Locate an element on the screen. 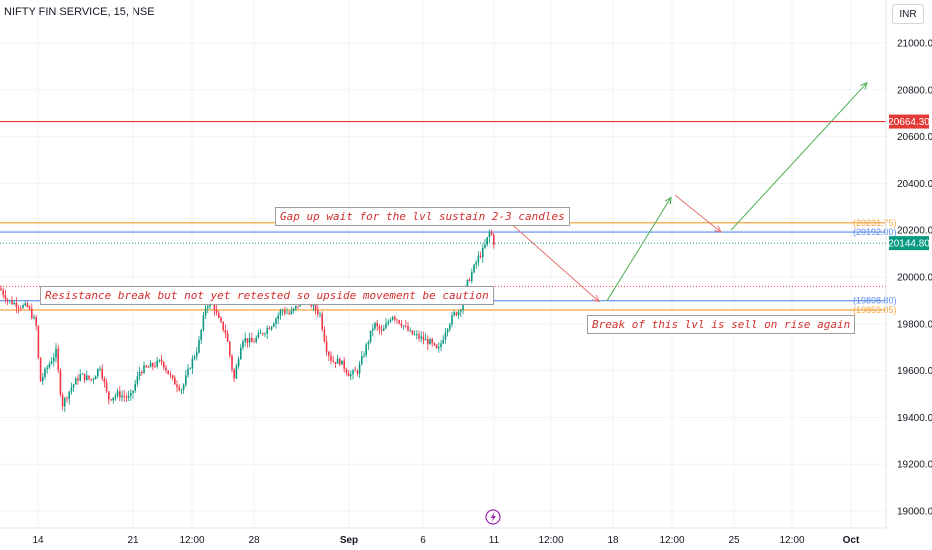 This screenshot has height=550, width=932. symbol-title: NIFTY FIN SERVICE, 15, NSE is located at coordinates (79, 12).